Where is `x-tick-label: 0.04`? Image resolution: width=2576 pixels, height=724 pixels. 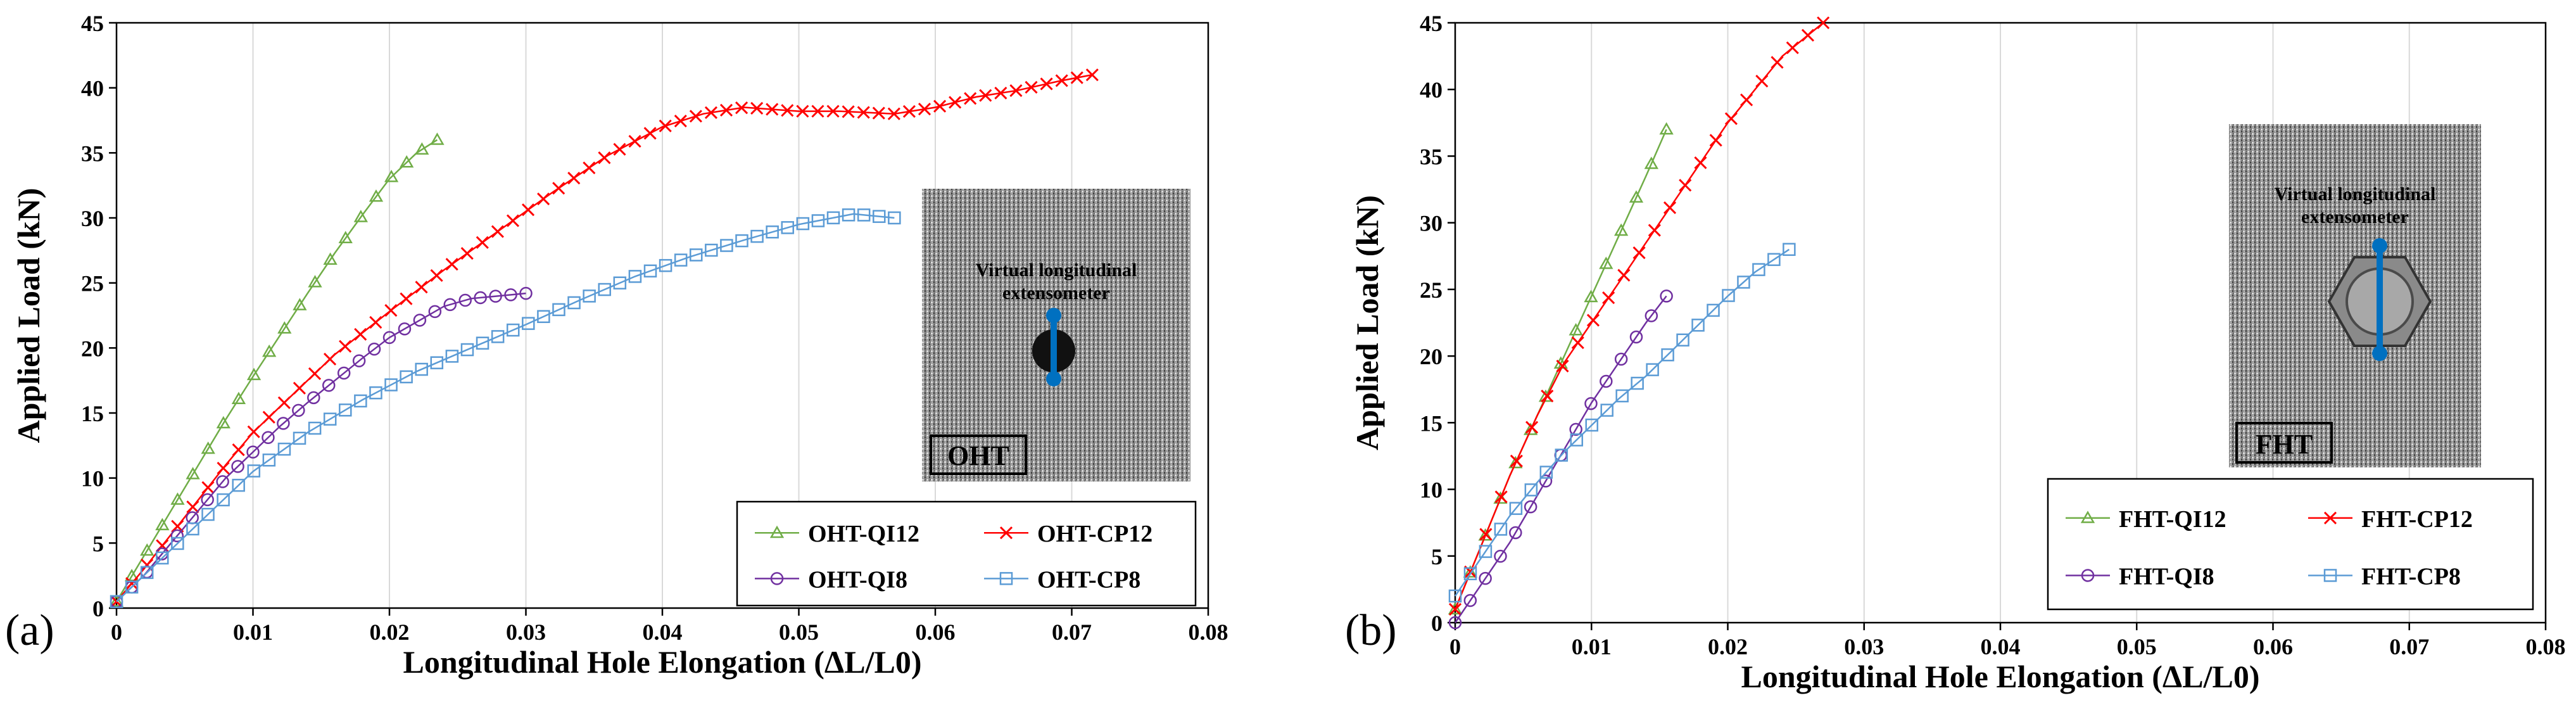
x-tick-label: 0.04 is located at coordinates (2001, 646).